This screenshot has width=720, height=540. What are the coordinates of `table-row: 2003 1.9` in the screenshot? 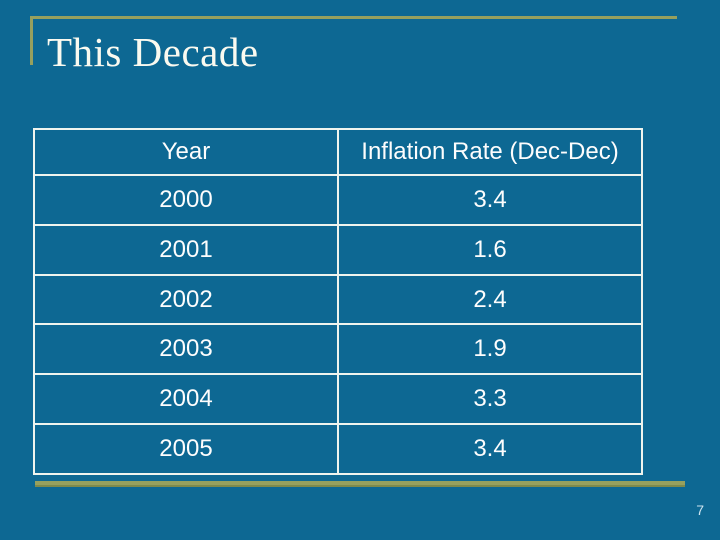 It's located at (338, 349).